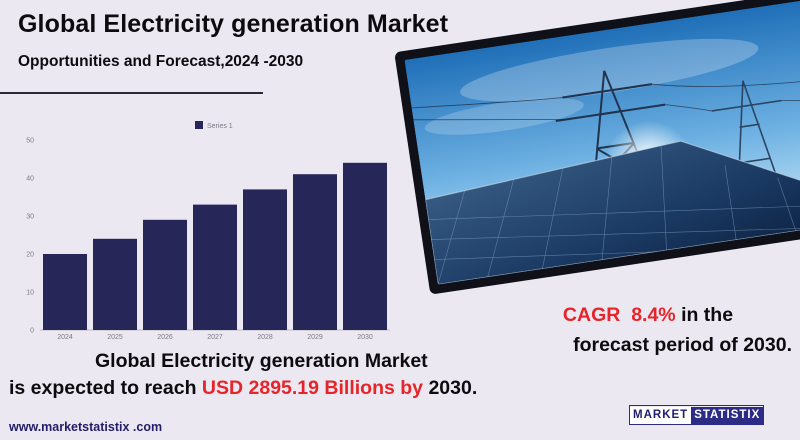  Describe the element at coordinates (103, 388) in the screenshot. I see `forecast-line-2-prefix: is expected to reach` at that location.